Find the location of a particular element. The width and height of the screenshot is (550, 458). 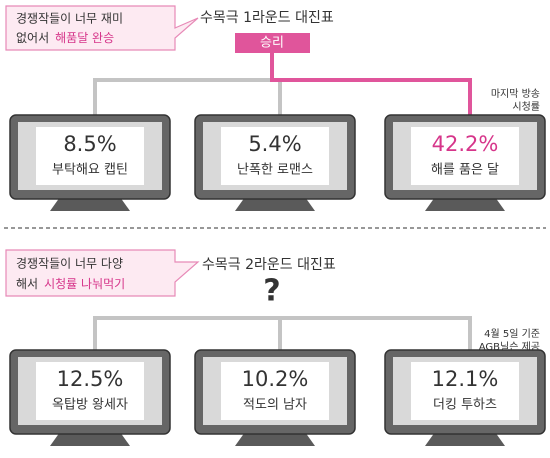

callout-highlight: 해품달 완승 is located at coordinates (84, 38).